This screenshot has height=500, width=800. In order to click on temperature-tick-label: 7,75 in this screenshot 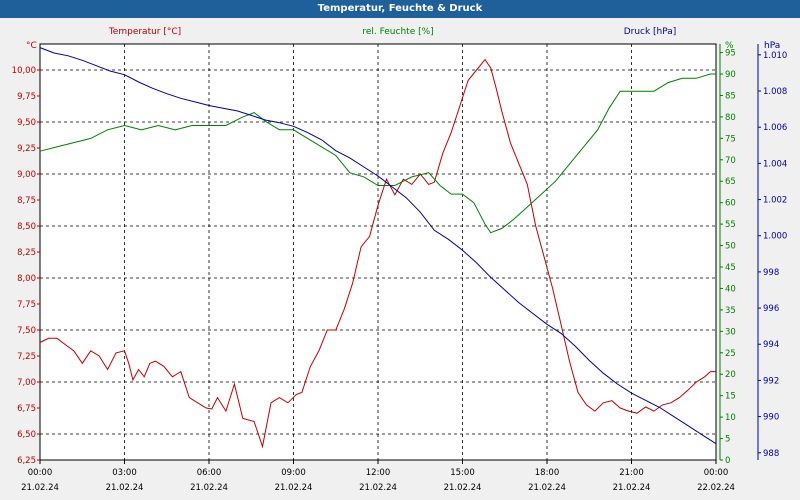, I will do `click(26, 305)`.